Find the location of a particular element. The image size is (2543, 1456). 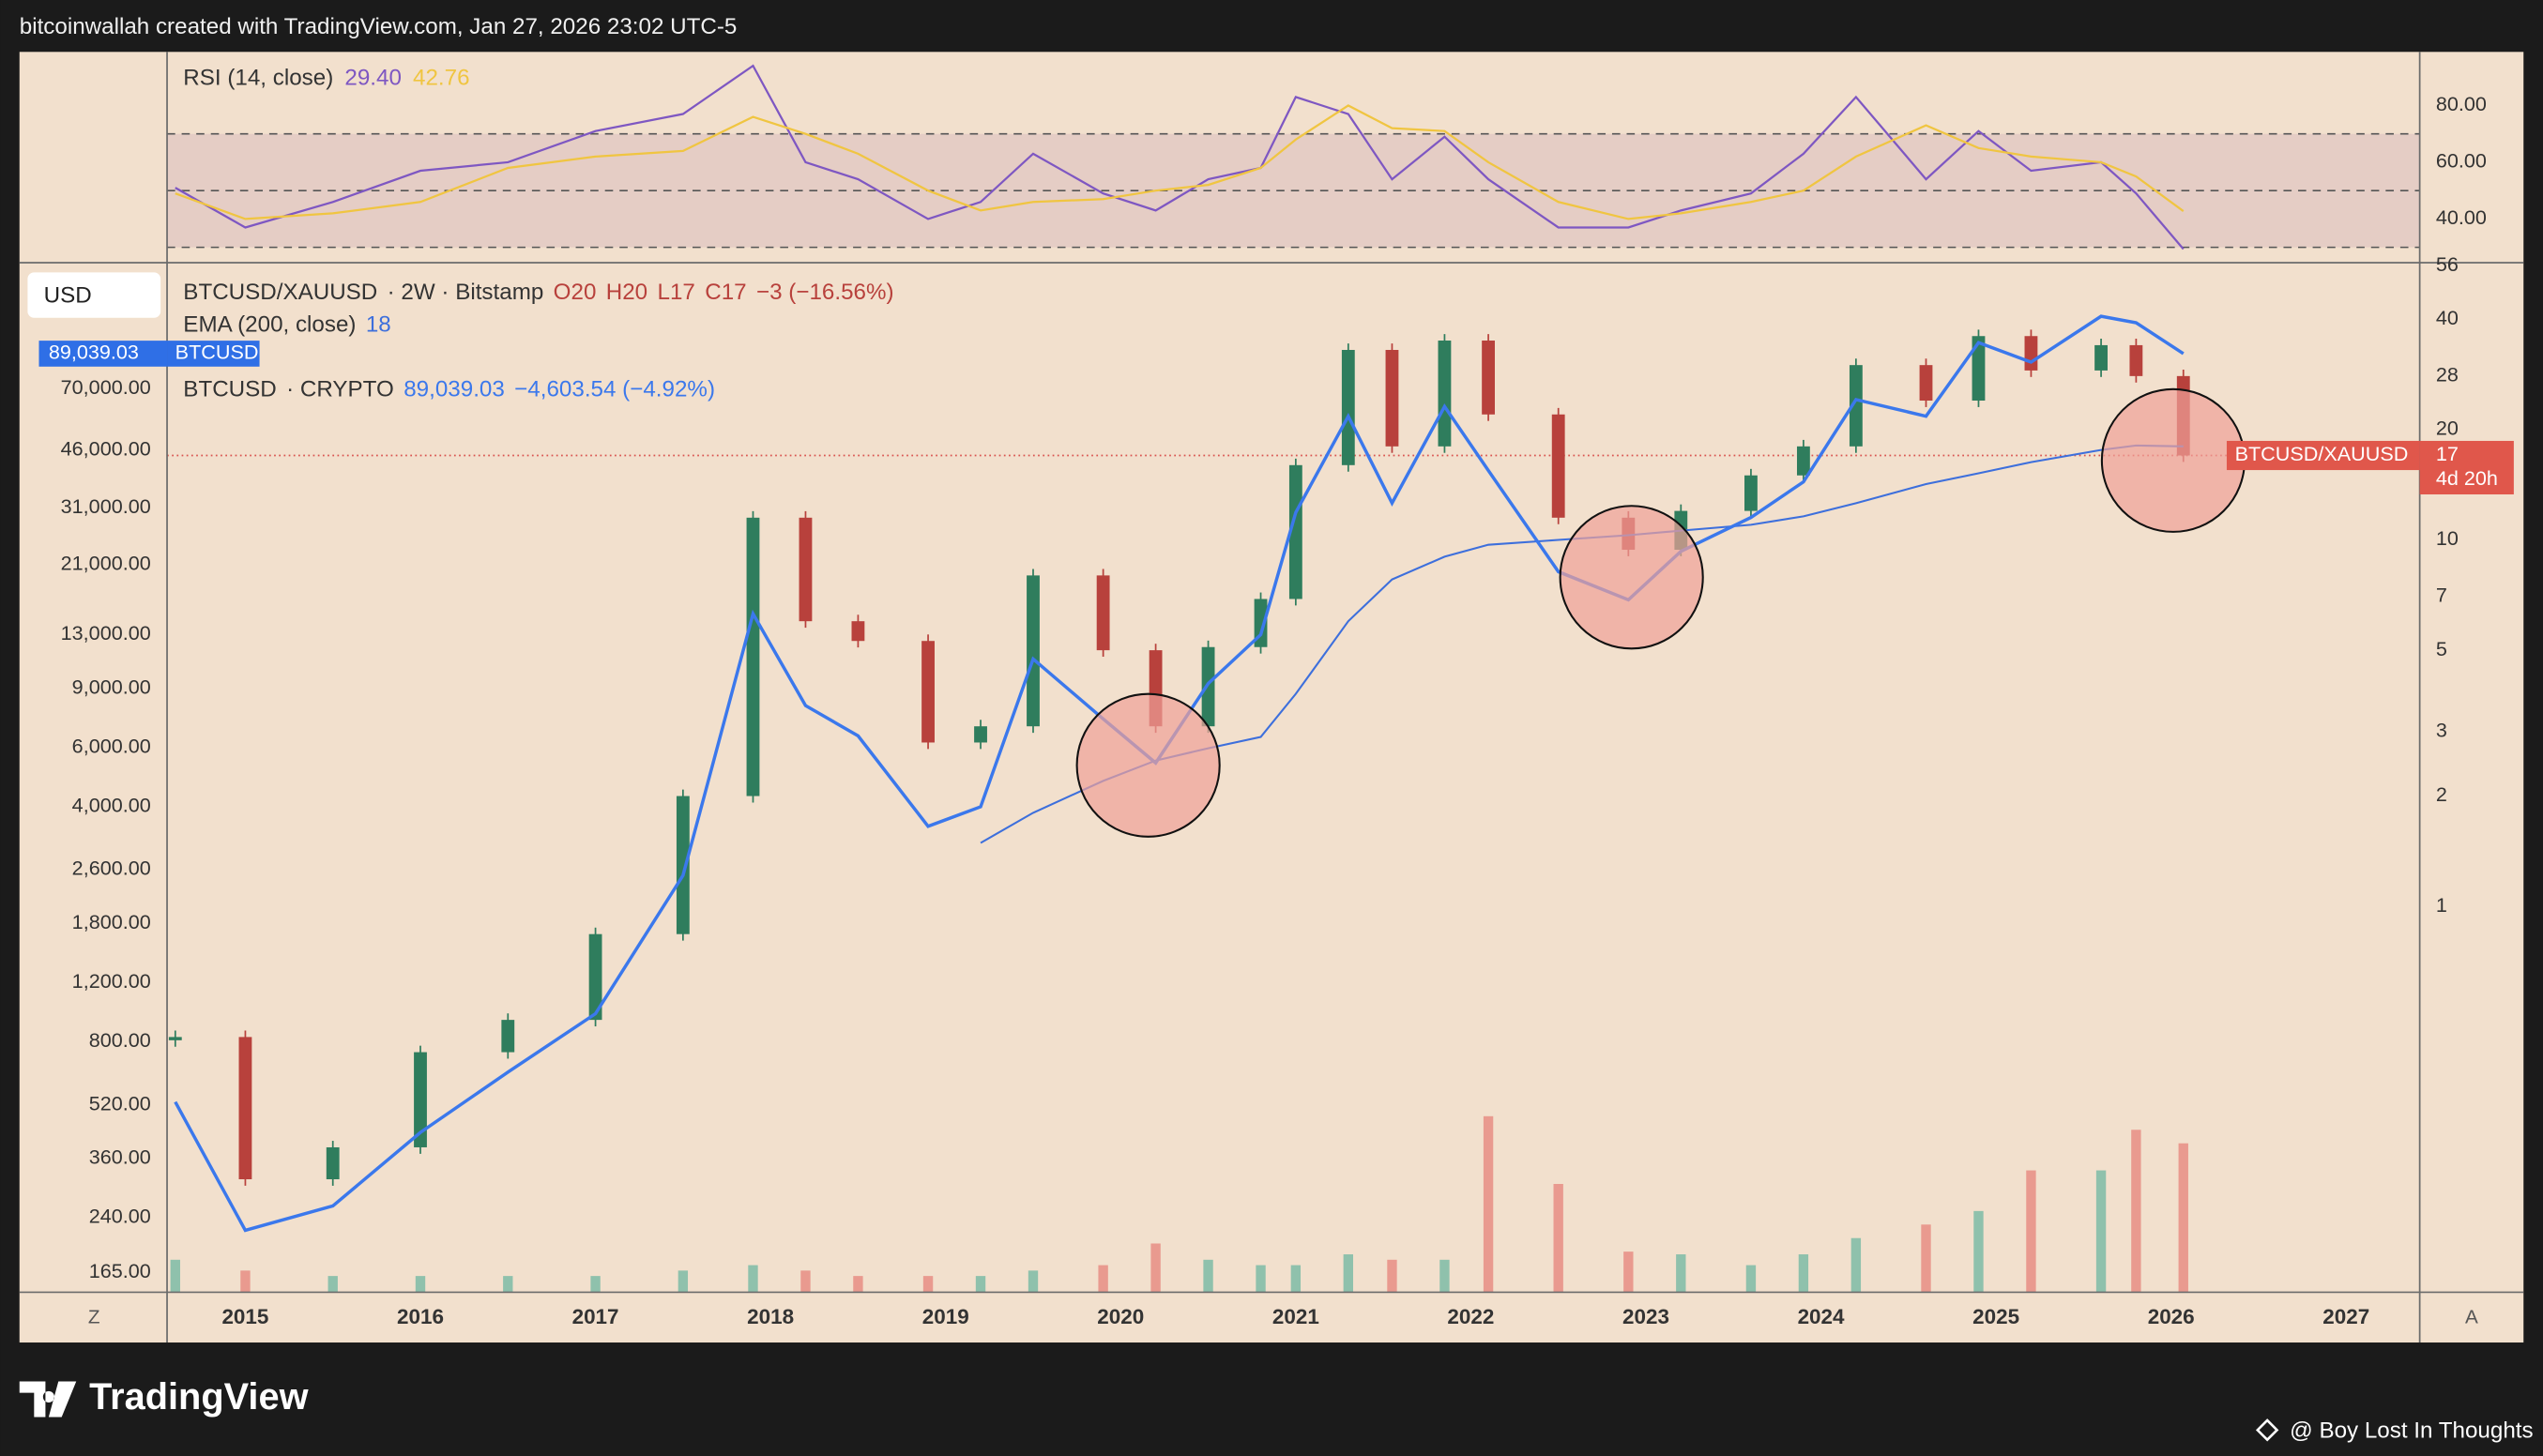

author-icon is located at coordinates (2267, 1430).